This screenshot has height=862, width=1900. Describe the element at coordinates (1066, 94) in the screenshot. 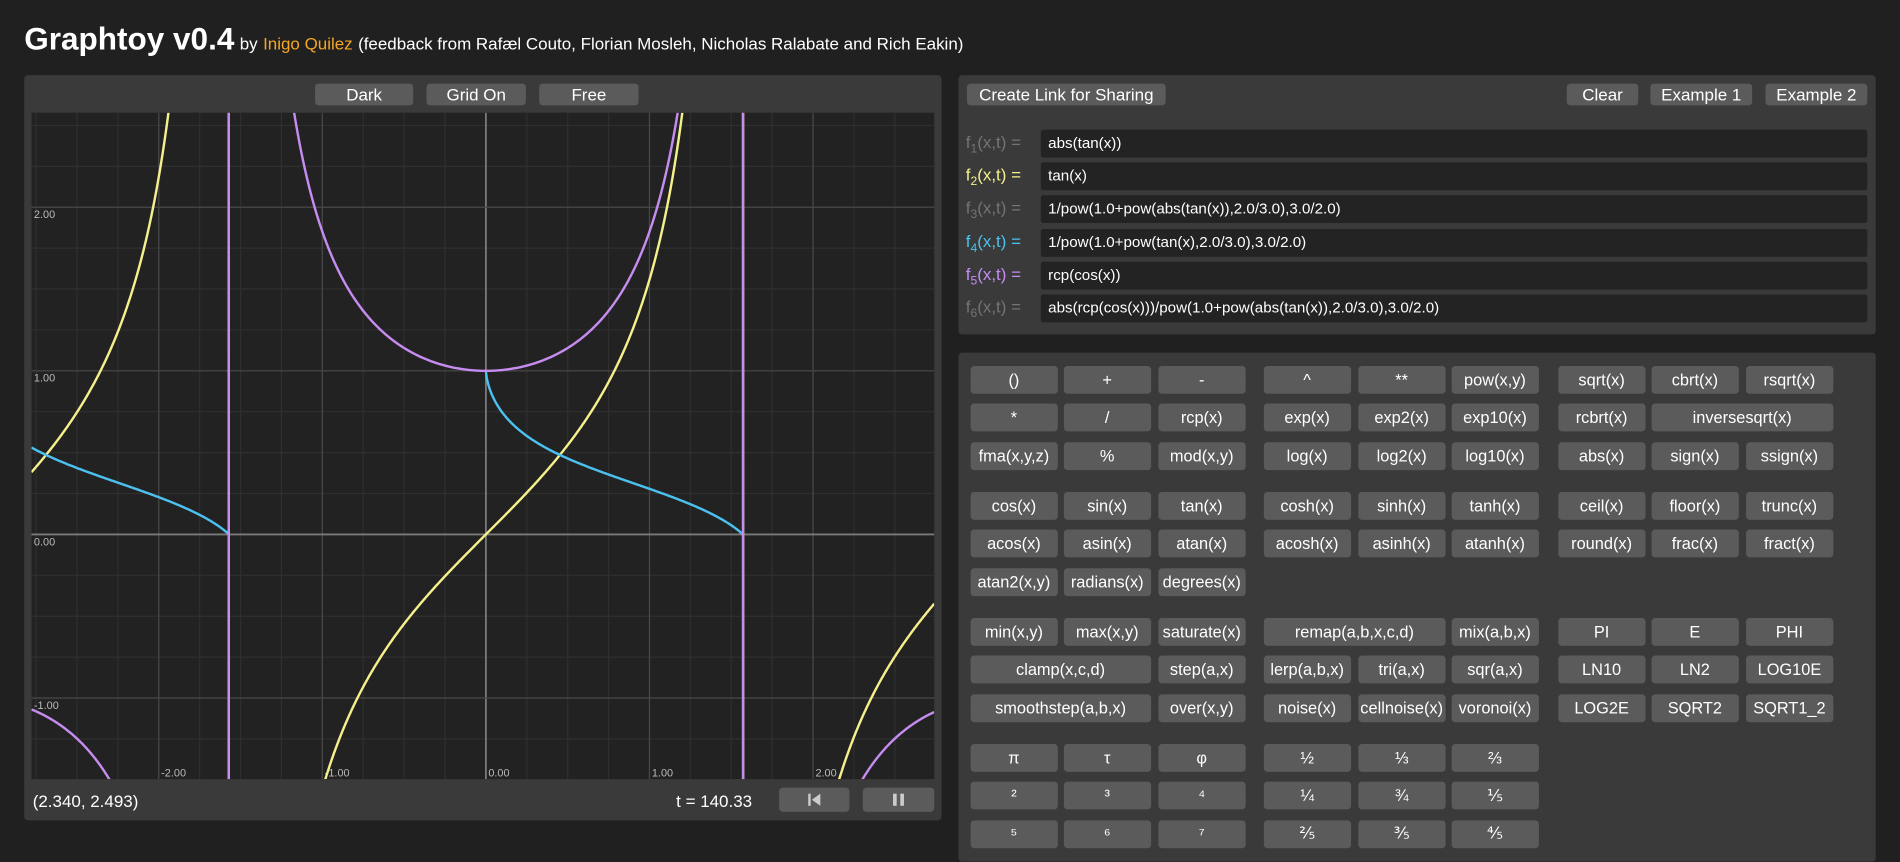

I see `share-button: Create Link for Sharing` at that location.